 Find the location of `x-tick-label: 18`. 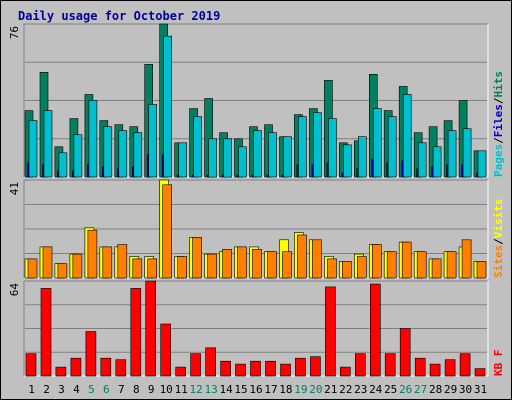

x-tick-label: 18 is located at coordinates (285, 389).